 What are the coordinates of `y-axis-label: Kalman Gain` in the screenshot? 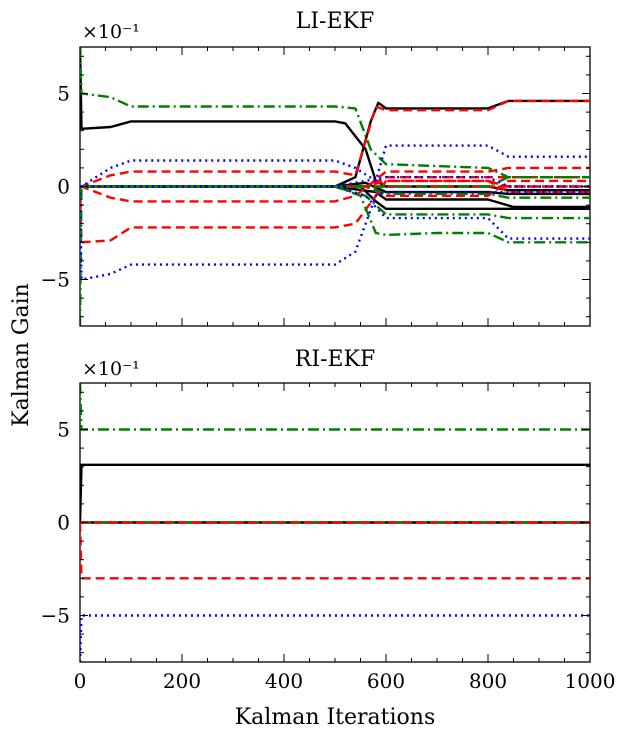 It's located at (21, 355).